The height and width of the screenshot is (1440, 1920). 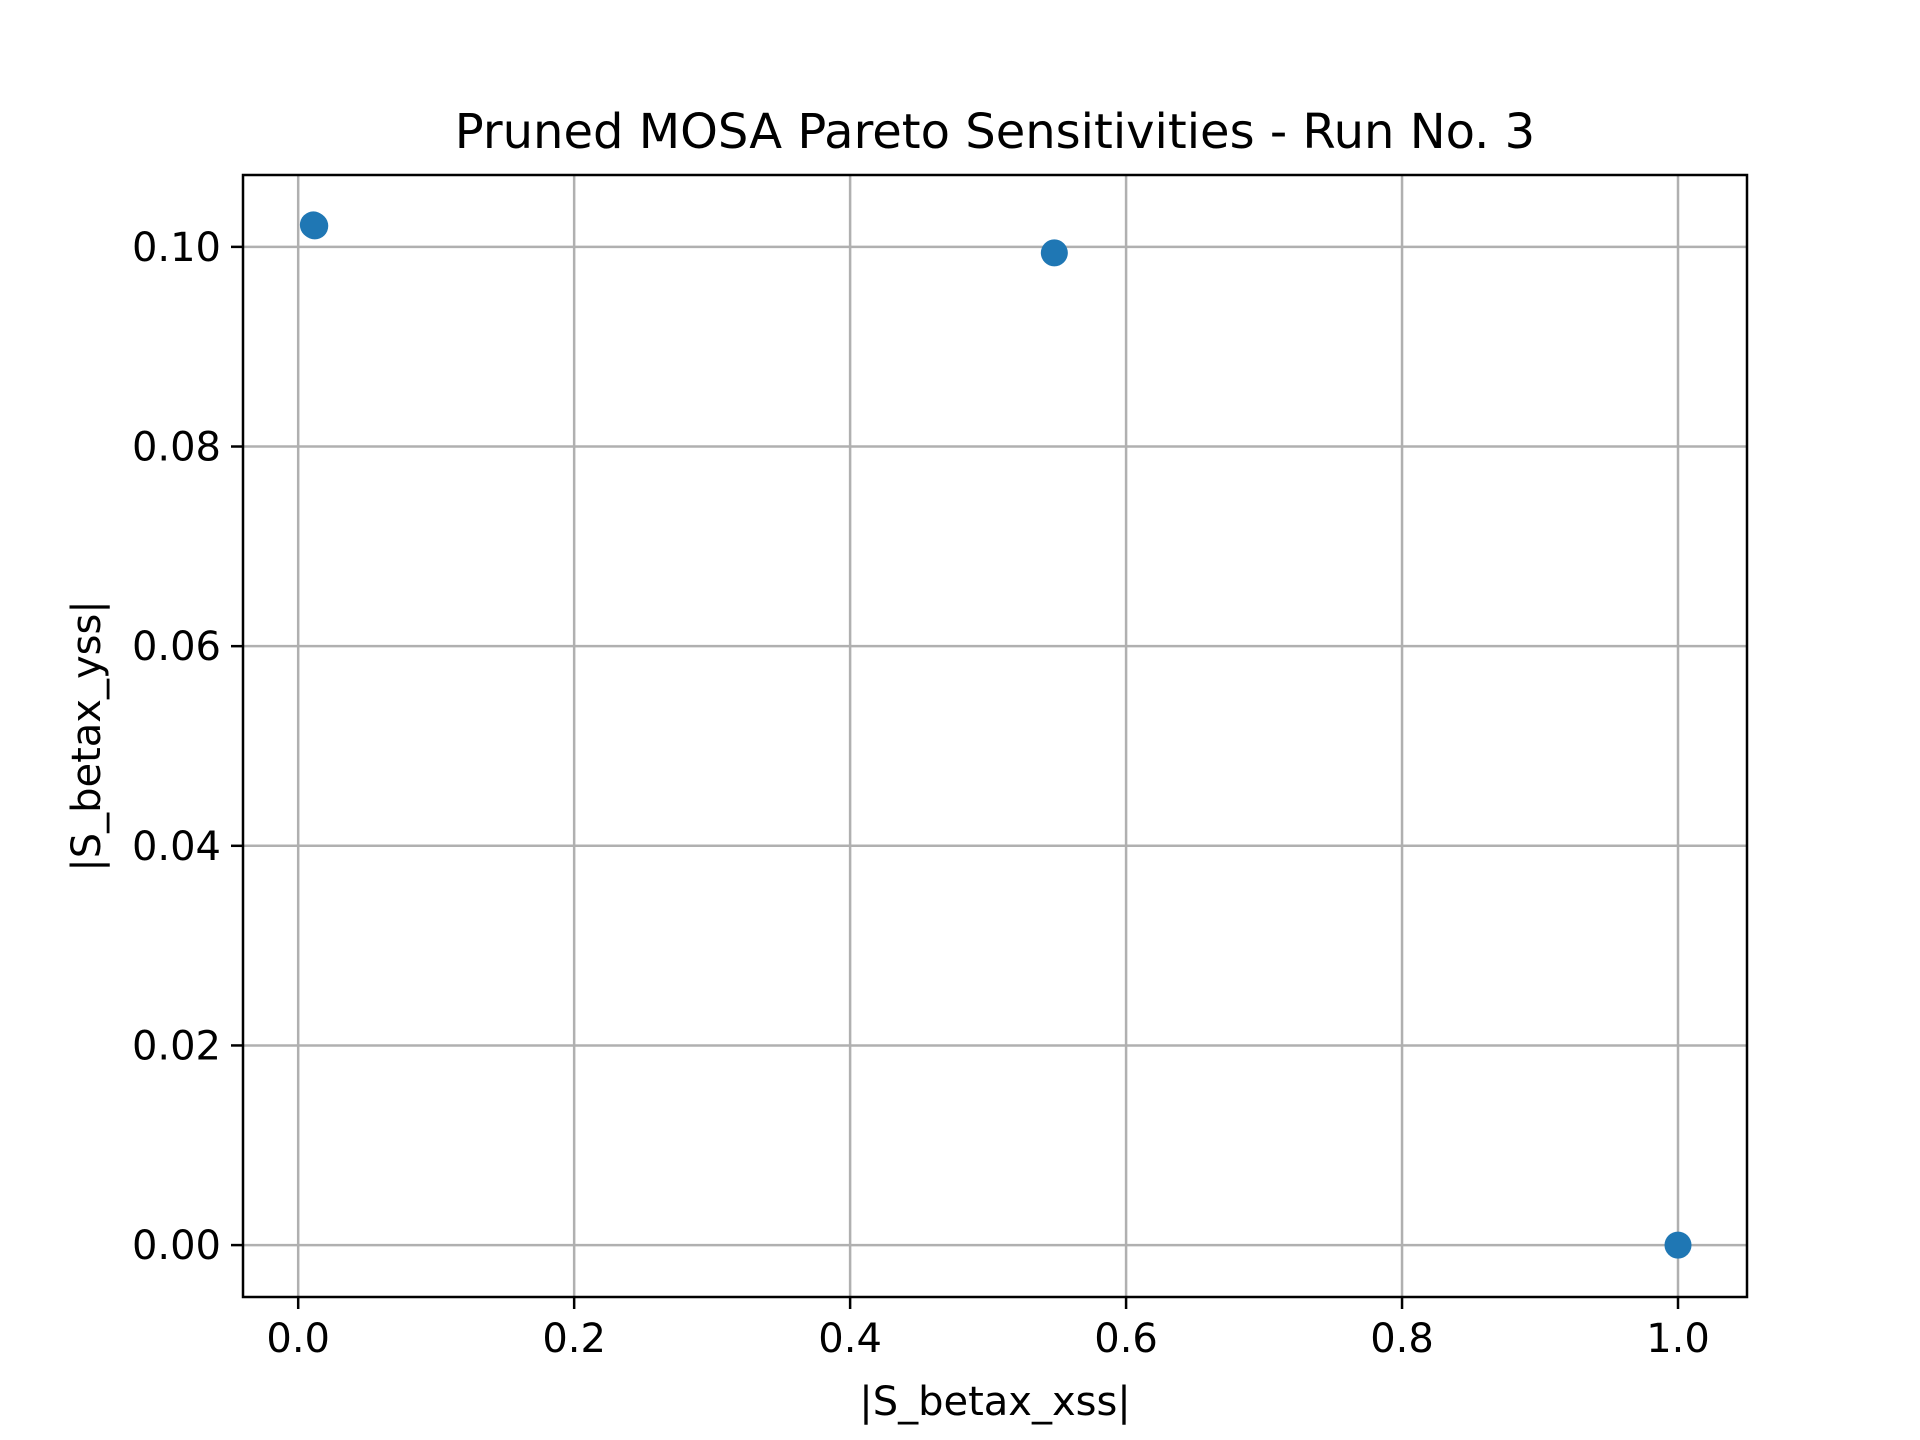 What do you see at coordinates (176, 448) in the screenshot?
I see `y-tick-label: 0.08` at bounding box center [176, 448].